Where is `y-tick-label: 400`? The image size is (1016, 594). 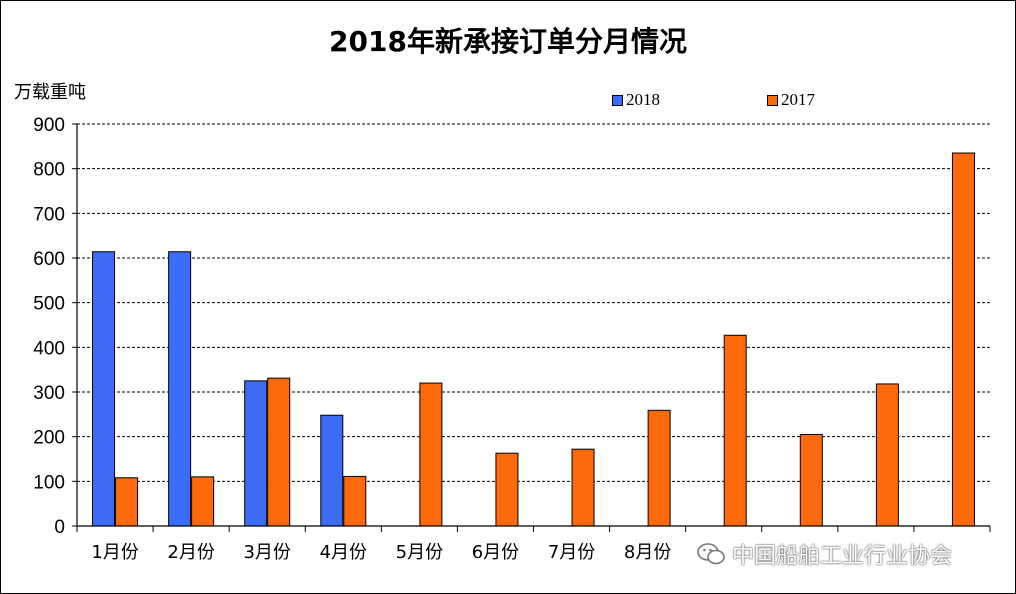
y-tick-label: 400 is located at coordinates (49, 348).